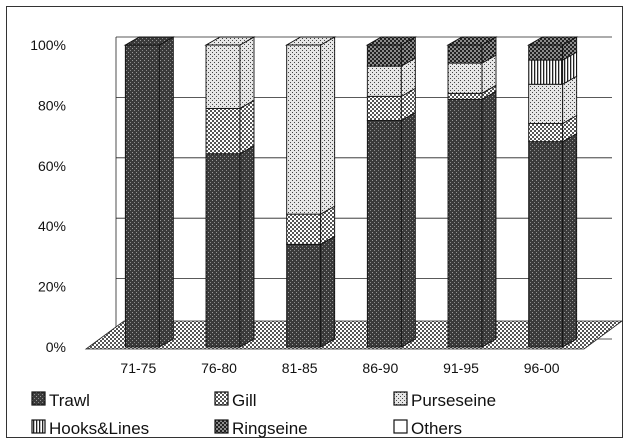  Describe the element at coordinates (380, 368) in the screenshot. I see `x-tick-label: 86-90` at that location.